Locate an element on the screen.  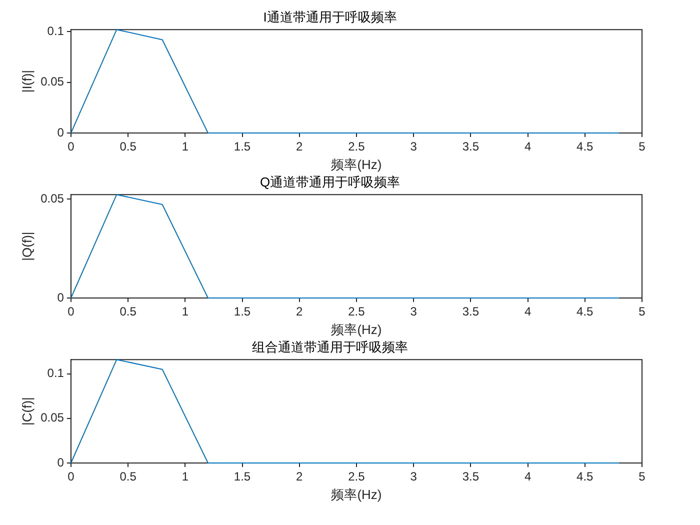
chart-title: 组合通道带通用于呼吸频率 is located at coordinates (330, 346).